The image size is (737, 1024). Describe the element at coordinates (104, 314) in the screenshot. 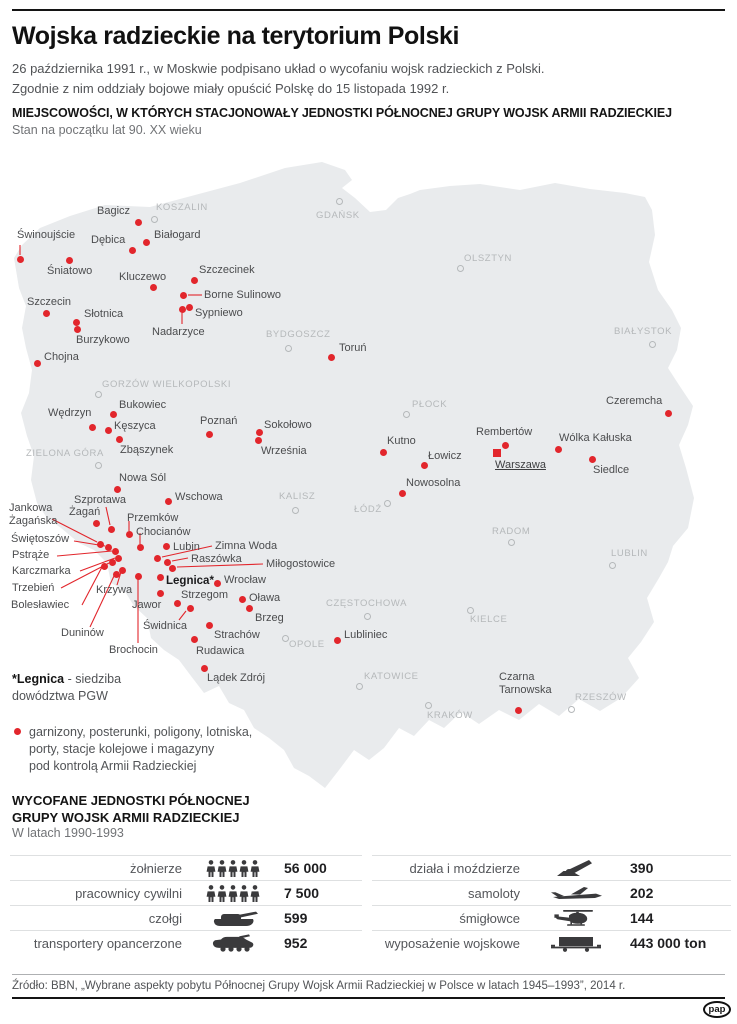

I see `town-label: Słotnica` at that location.